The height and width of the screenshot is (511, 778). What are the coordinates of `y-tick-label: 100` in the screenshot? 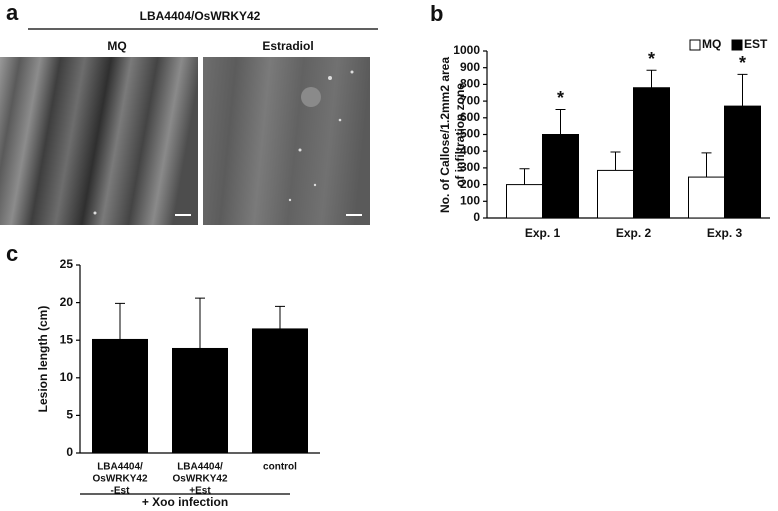 It's located at (470, 200).